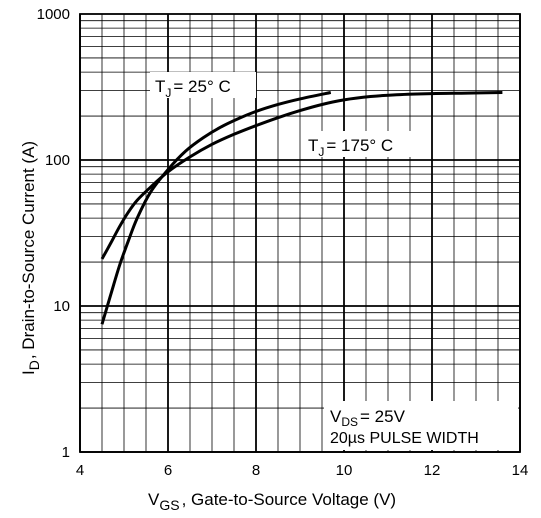 Image resolution: width=541 pixels, height=518 pixels. Describe the element at coordinates (520, 470) in the screenshot. I see `x-tick-label: 14` at that location.